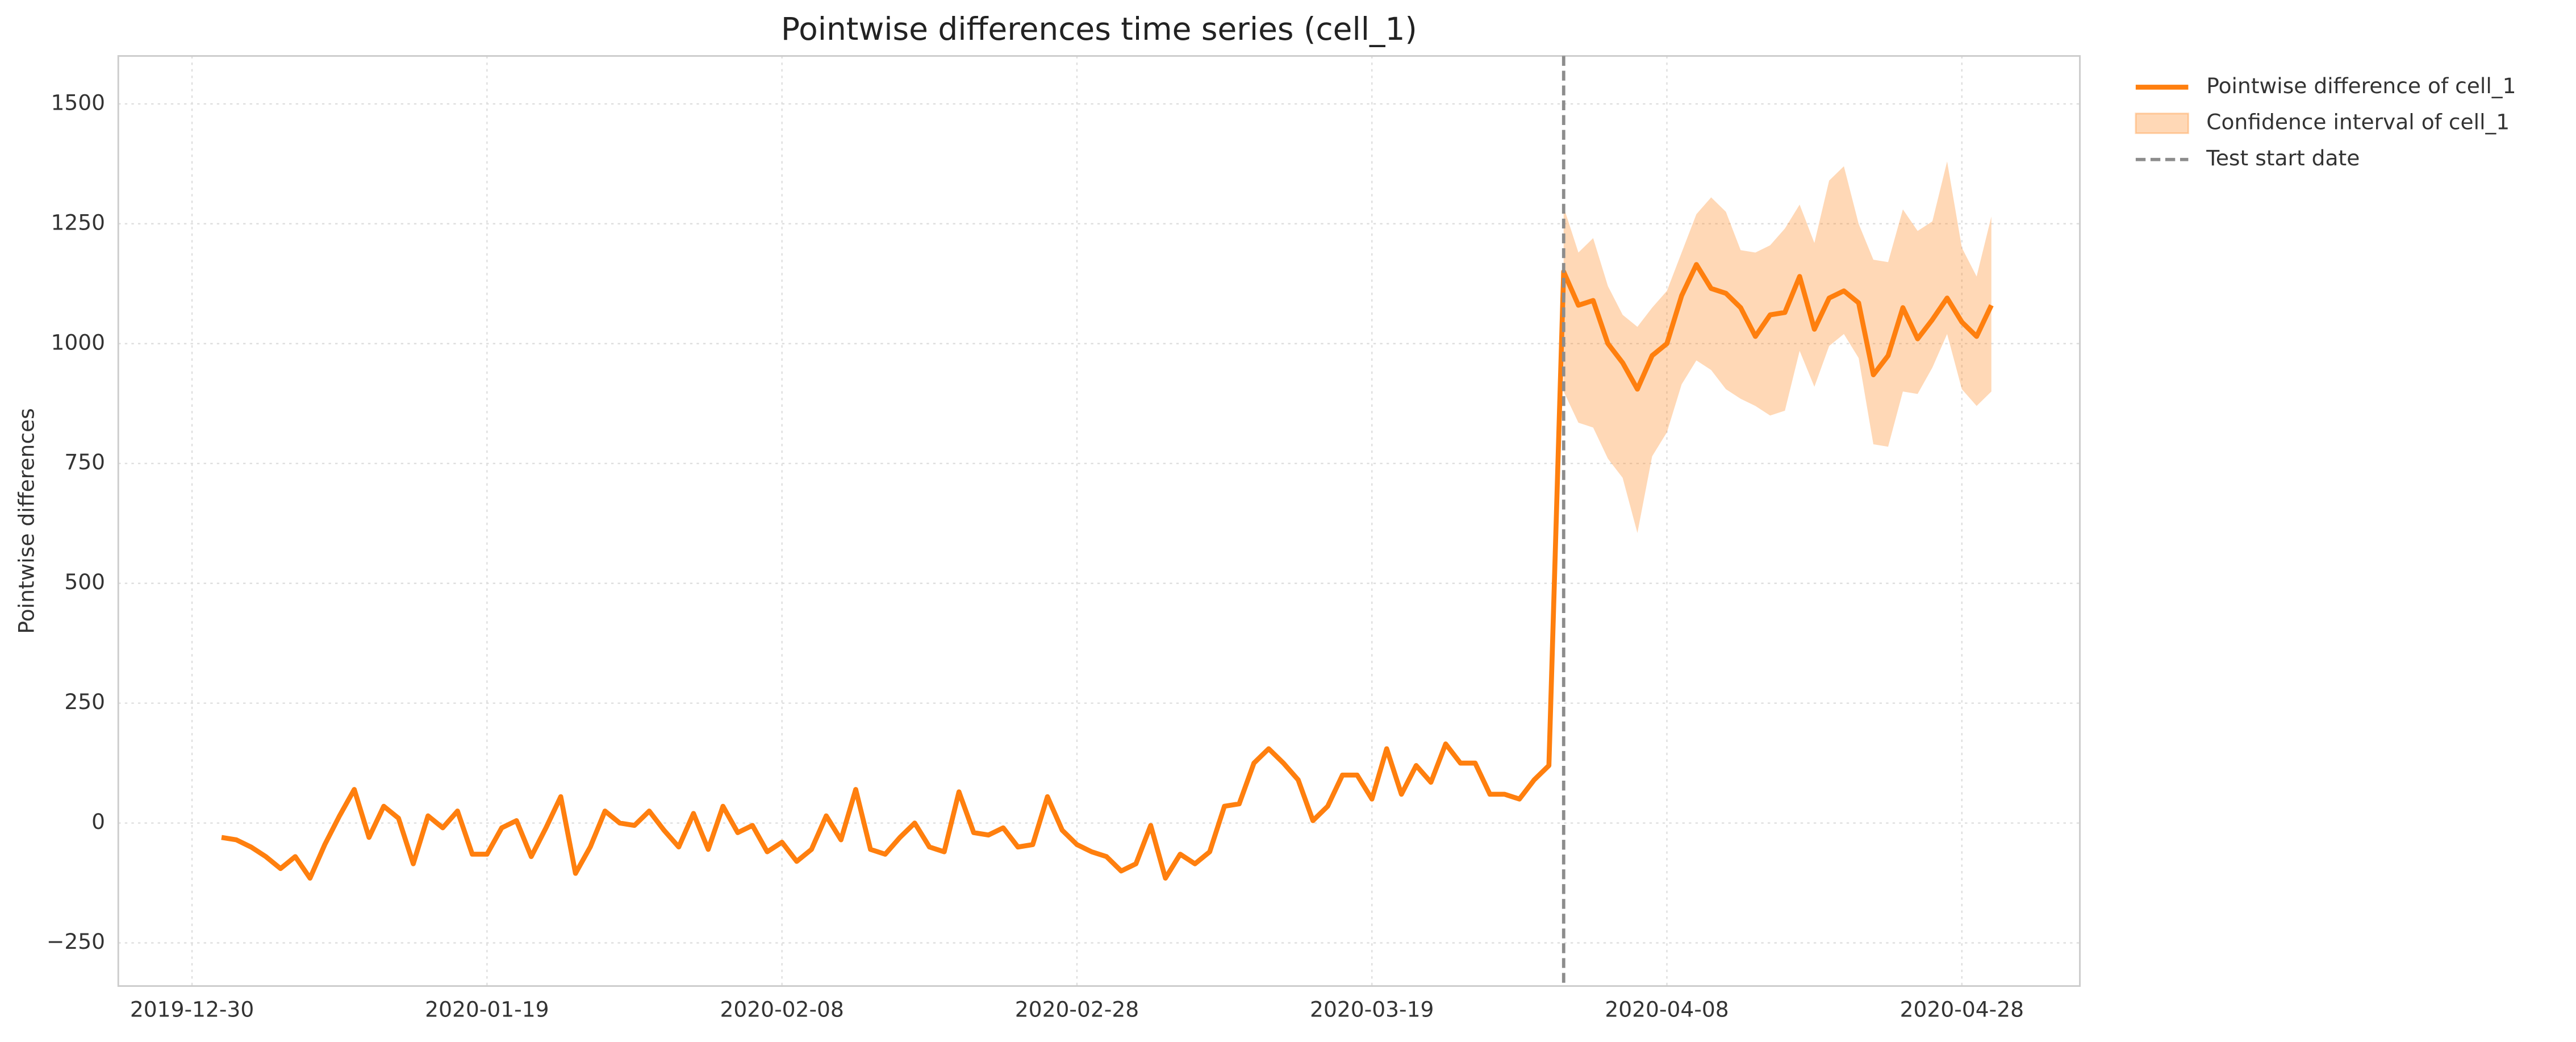 The width and height of the screenshot is (2576, 1042). What do you see at coordinates (1077, 1009) in the screenshot?
I see `x-tick-label: 2020-02-28` at bounding box center [1077, 1009].